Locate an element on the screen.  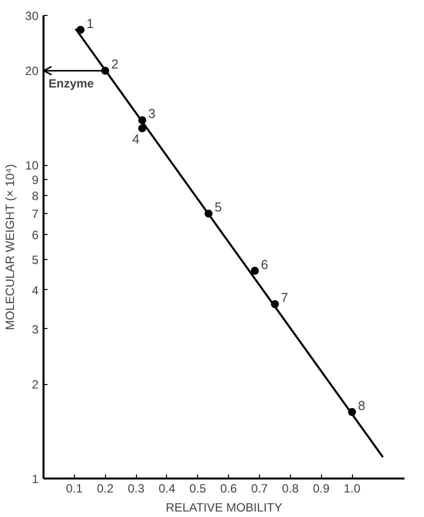
x-tick-label: 0.7 is located at coordinates (259, 489).